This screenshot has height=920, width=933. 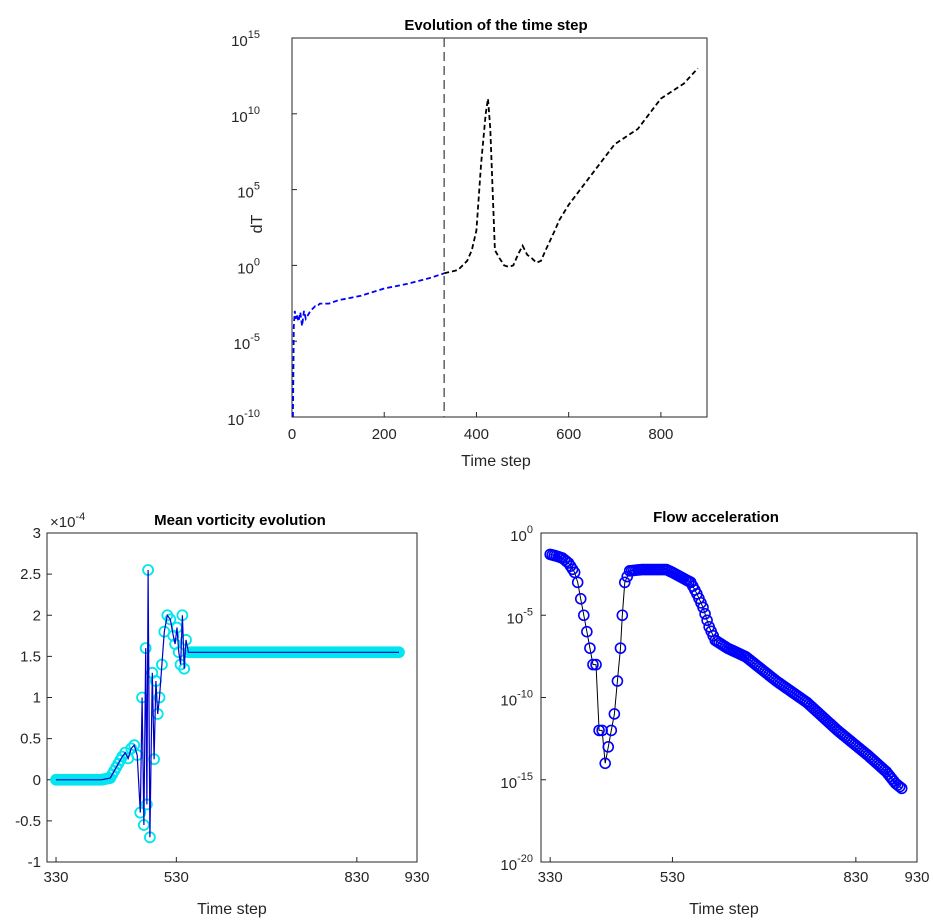 I want to click on plot3-ytick-label: 10⁻¹⁵, so click(x=516, y=781).